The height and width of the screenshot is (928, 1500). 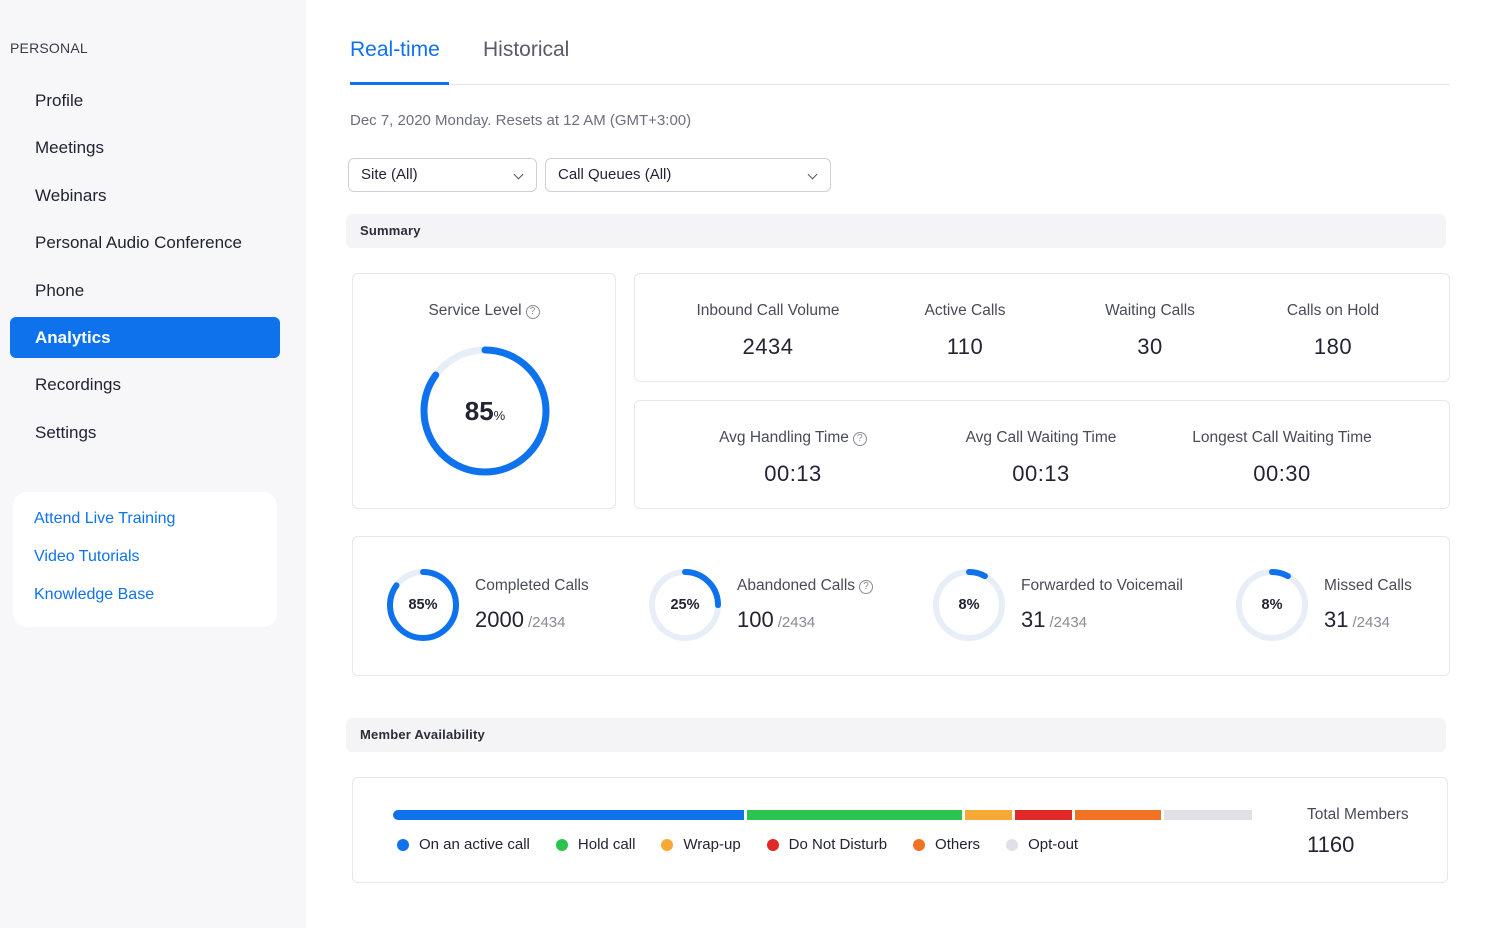 What do you see at coordinates (1333, 331) in the screenshot?
I see `calls-on-hold-stat: Calls on Hold 180` at bounding box center [1333, 331].